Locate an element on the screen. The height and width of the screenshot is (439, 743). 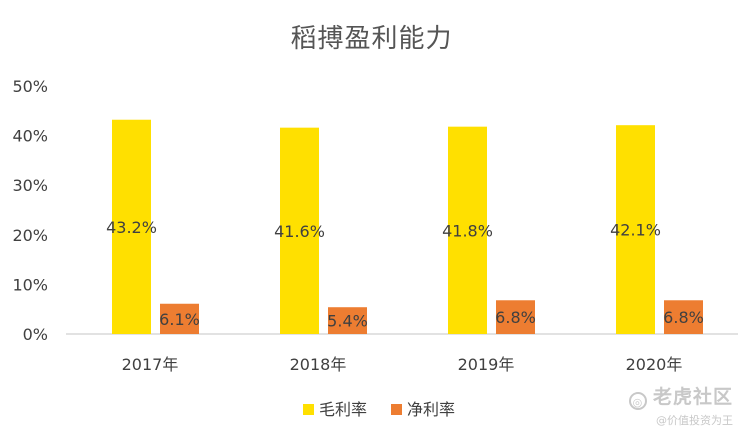
legend-label: 净利率 is located at coordinates (431, 409).